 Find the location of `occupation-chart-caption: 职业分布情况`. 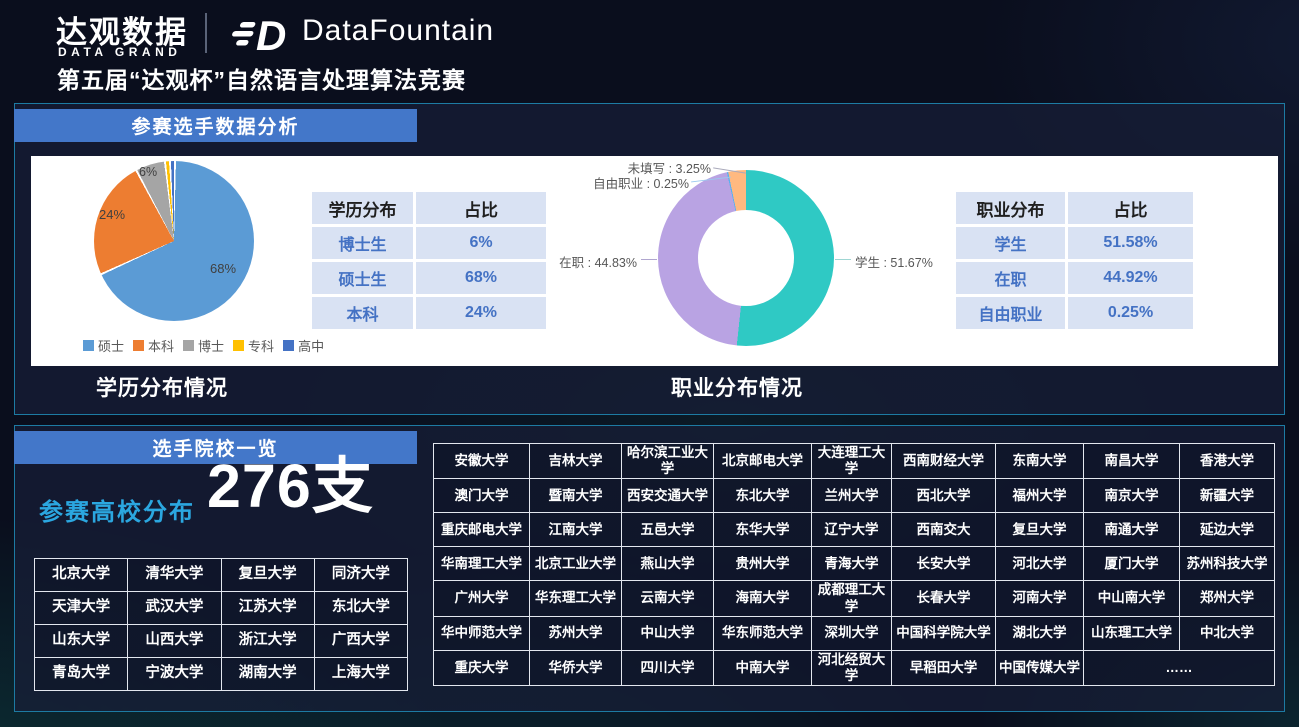

occupation-chart-caption: 职业分布情况 is located at coordinates (737, 388).